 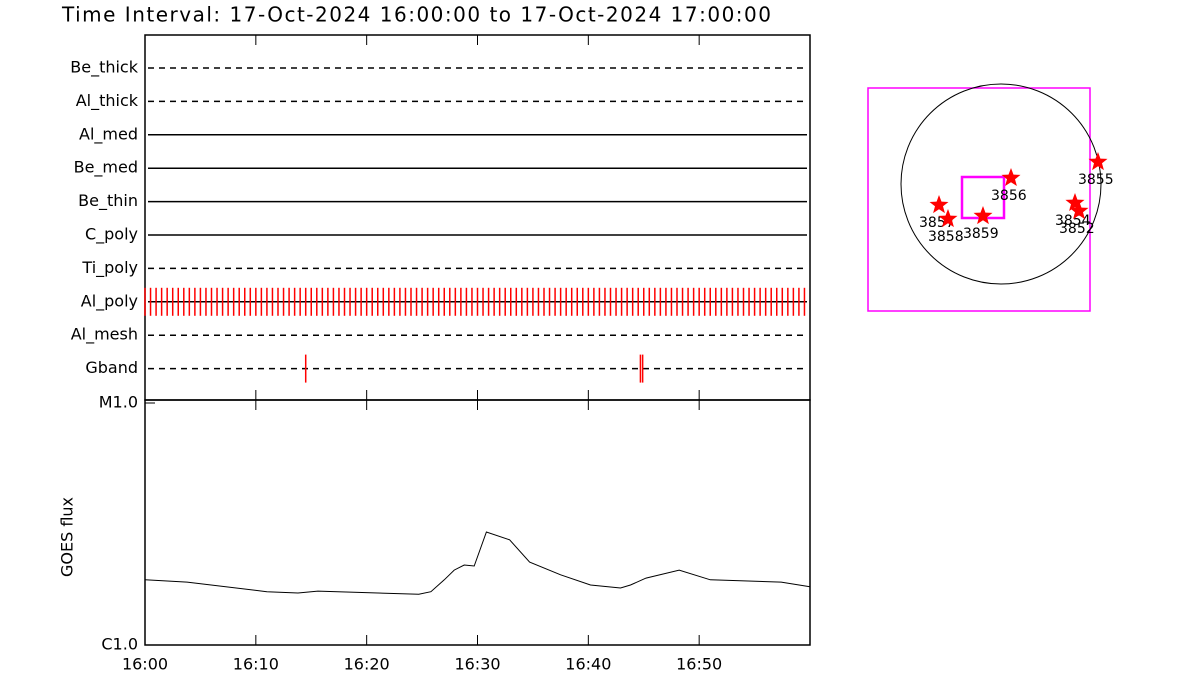 I want to click on region-label: 3856, so click(x=1009, y=196).